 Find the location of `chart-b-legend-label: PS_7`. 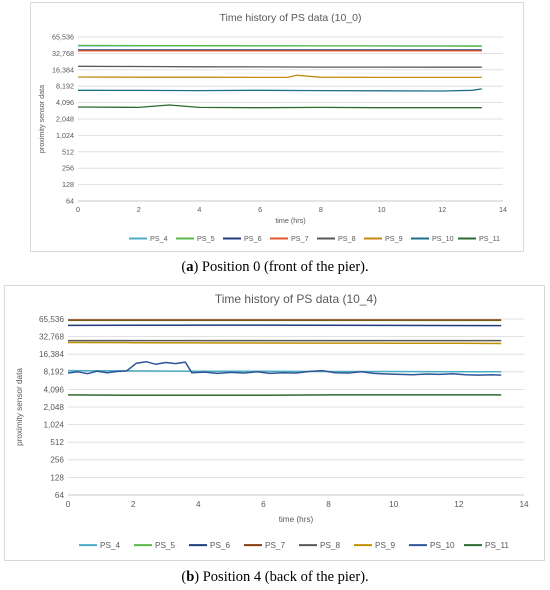

chart-b-legend-label: PS_7 is located at coordinates (275, 545).